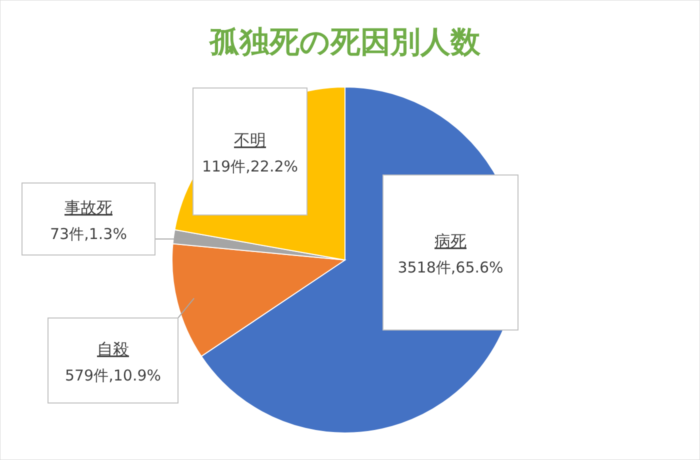  I want to click on slice-label: 不明, so click(250, 140).